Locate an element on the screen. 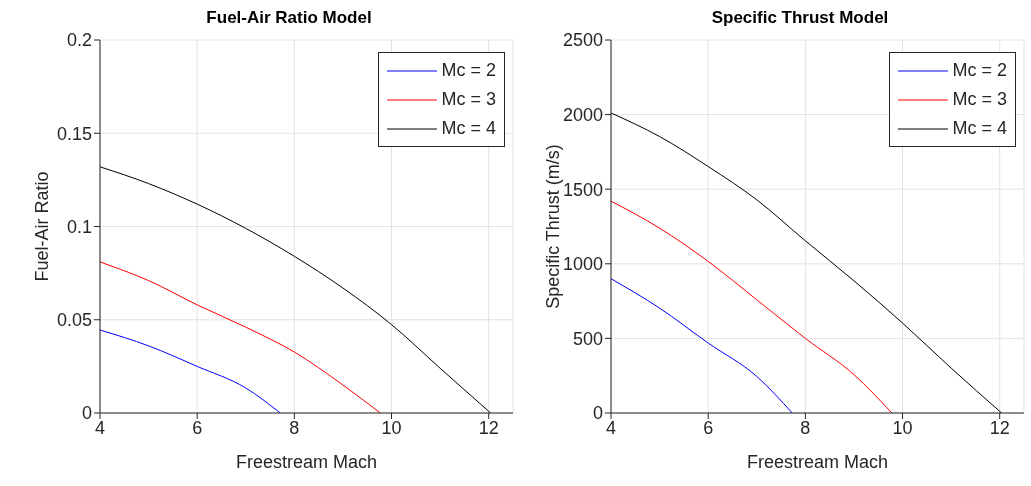  y-tick-label: 0.2 is located at coordinates (79, 40).